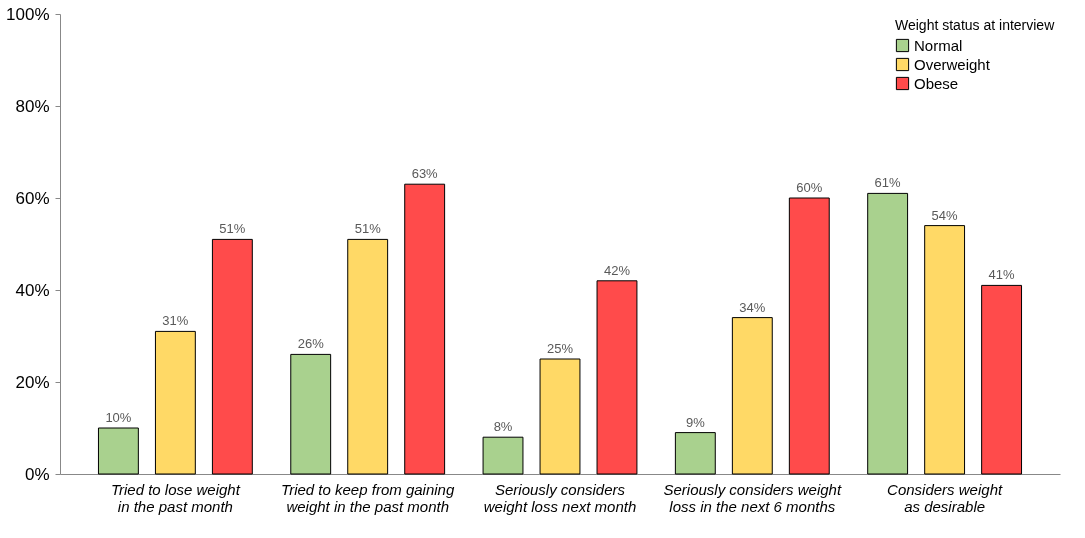  What do you see at coordinates (560, 497) in the screenshot?
I see `x-tick-label: Seriously considers weight loss next month` at bounding box center [560, 497].